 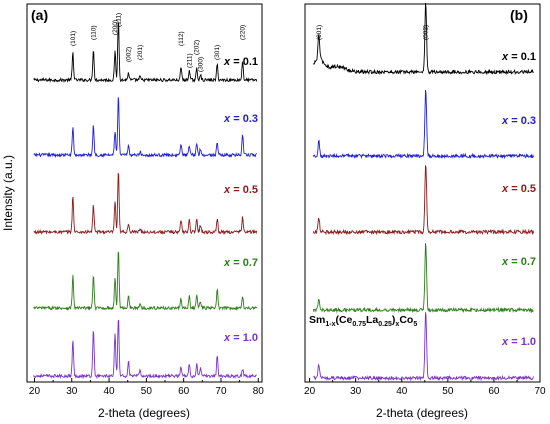 What do you see at coordinates (128, 54) in the screenshot?
I see `peak-annotation: (002)` at bounding box center [128, 54].